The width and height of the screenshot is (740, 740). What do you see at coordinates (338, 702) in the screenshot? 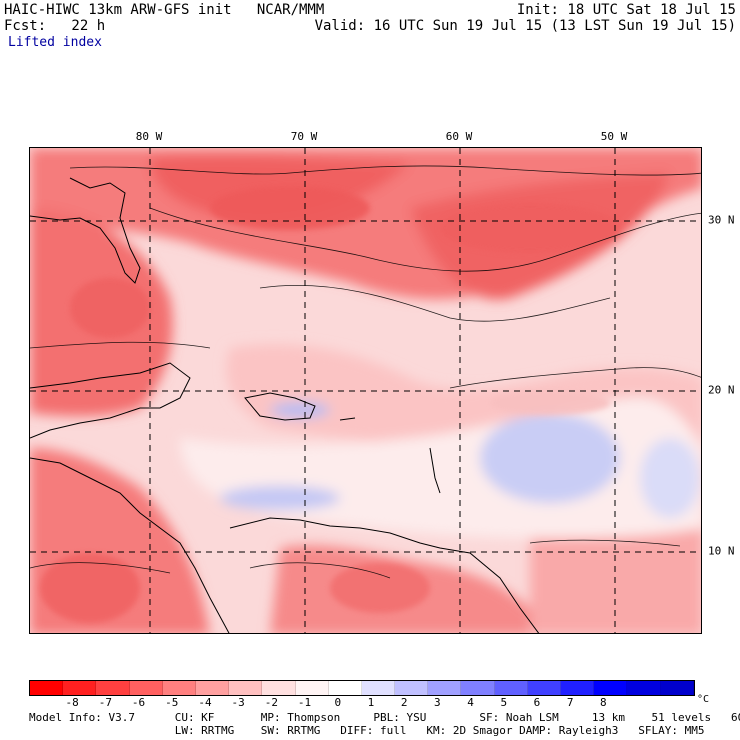
I see `colorbar-tick-label: 0` at bounding box center [338, 702].